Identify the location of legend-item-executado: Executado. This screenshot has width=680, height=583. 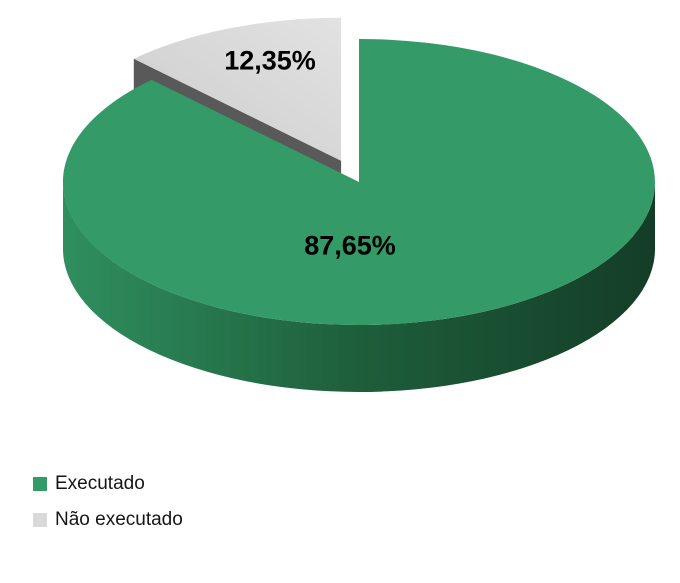
(108, 484).